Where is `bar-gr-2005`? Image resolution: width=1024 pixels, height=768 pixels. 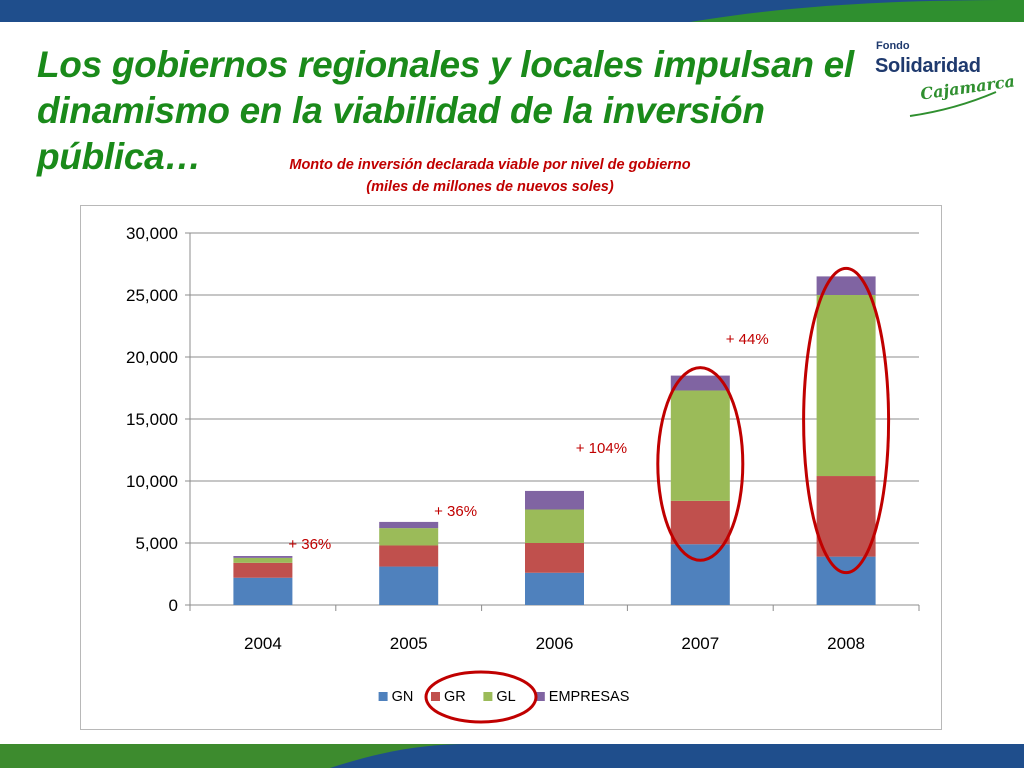 bar-gr-2005 is located at coordinates (409, 556).